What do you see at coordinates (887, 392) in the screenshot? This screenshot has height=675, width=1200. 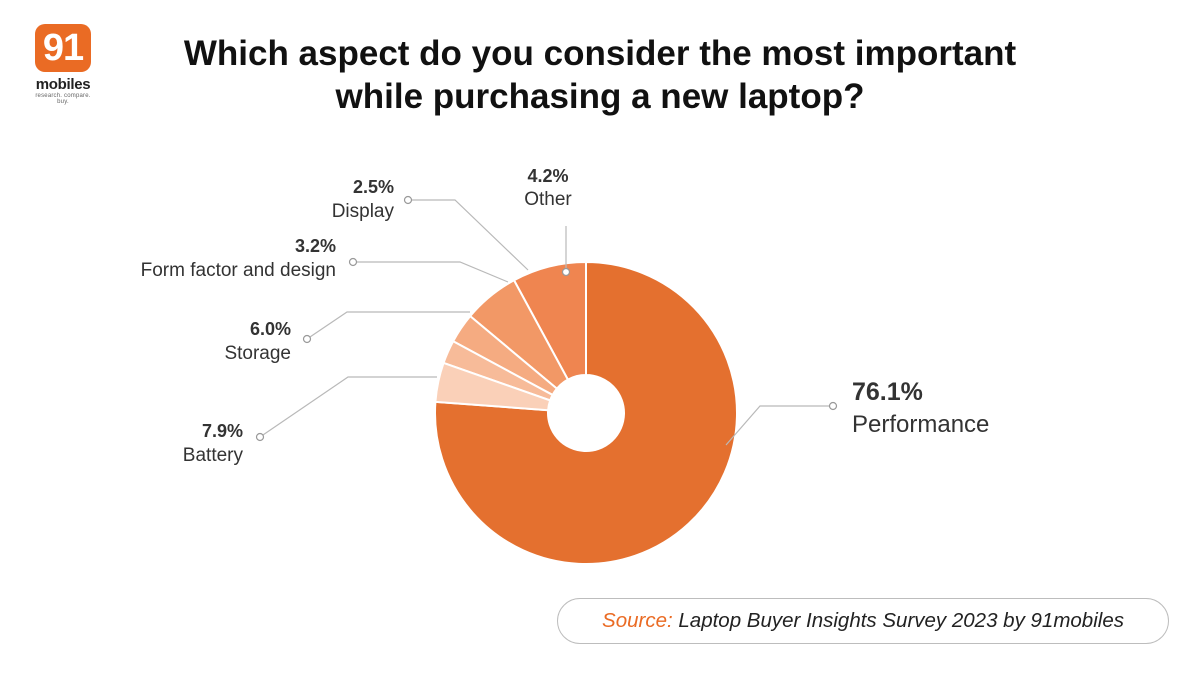 I see `value-label-performance: 76.1%` at bounding box center [887, 392].